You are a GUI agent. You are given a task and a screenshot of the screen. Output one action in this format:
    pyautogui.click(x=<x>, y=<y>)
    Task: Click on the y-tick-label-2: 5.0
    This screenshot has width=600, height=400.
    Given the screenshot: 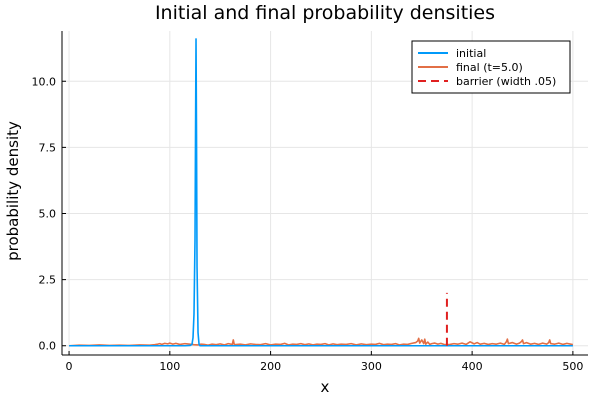 What is the action you would take?
    pyautogui.click(x=48, y=213)
    